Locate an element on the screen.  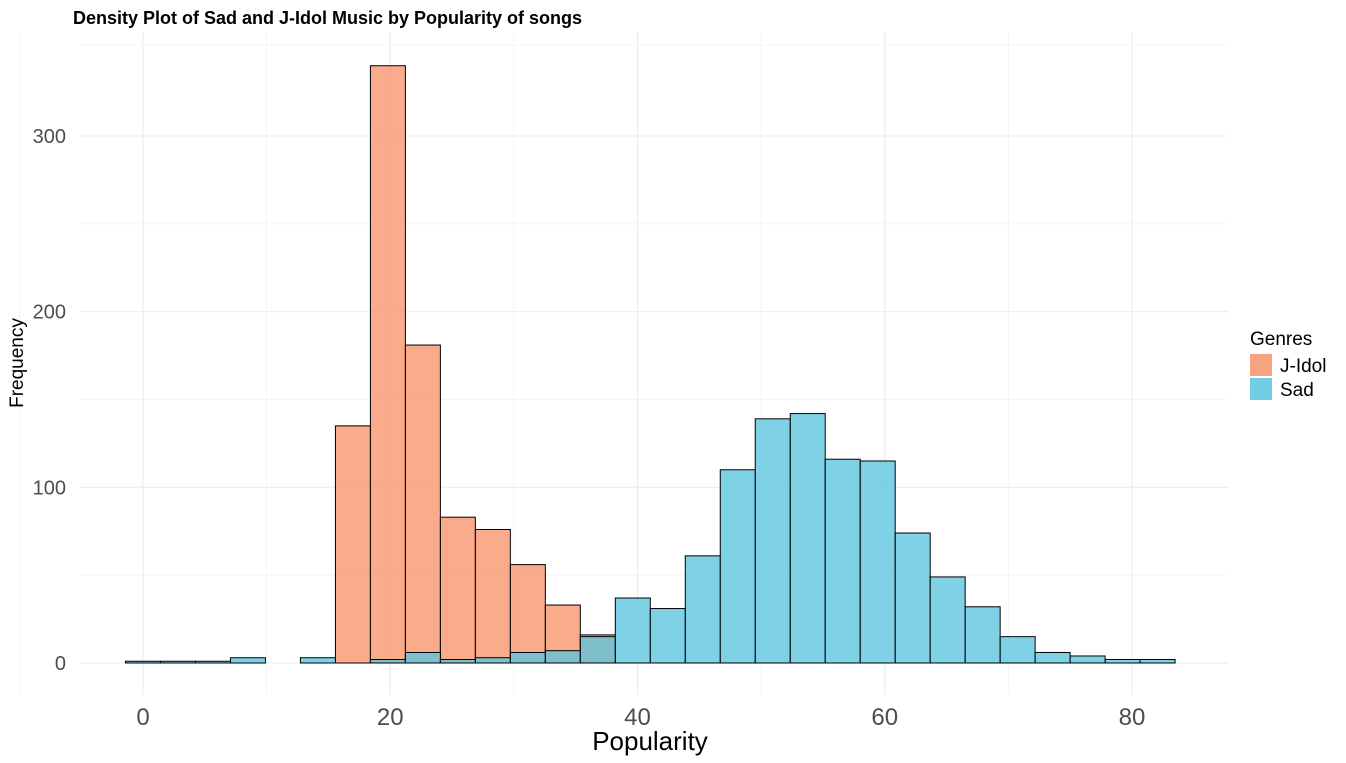
legend: Genres J-Idol Sad is located at coordinates (1288, 365).